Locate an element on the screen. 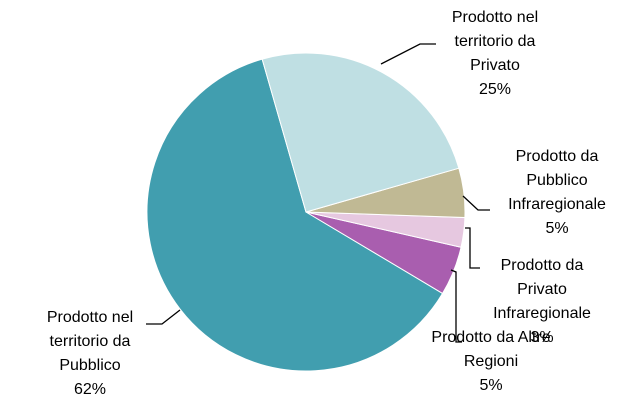 Image resolution: width=643 pixels, height=401 pixels. slice-label: Prodotto da Pubblico Infraregionale 5% is located at coordinates (557, 193).